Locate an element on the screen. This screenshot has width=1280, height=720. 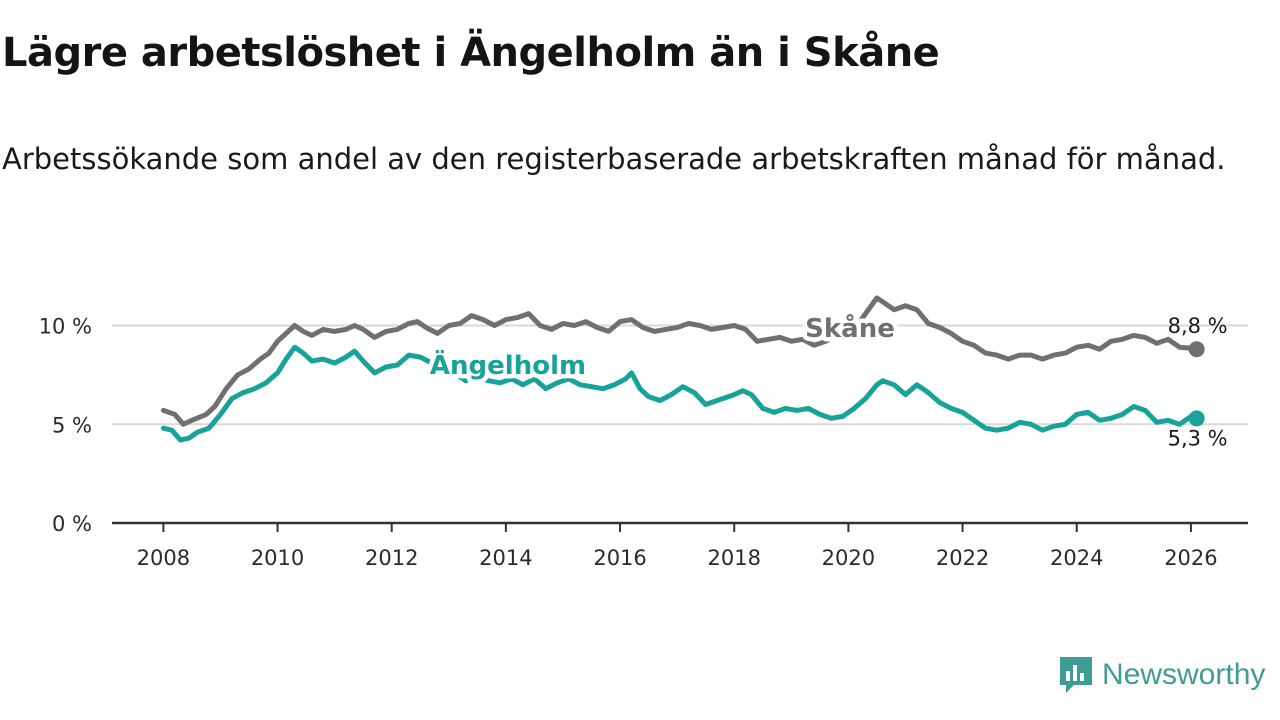
x-tick-label: 2024 is located at coordinates (1076, 558).